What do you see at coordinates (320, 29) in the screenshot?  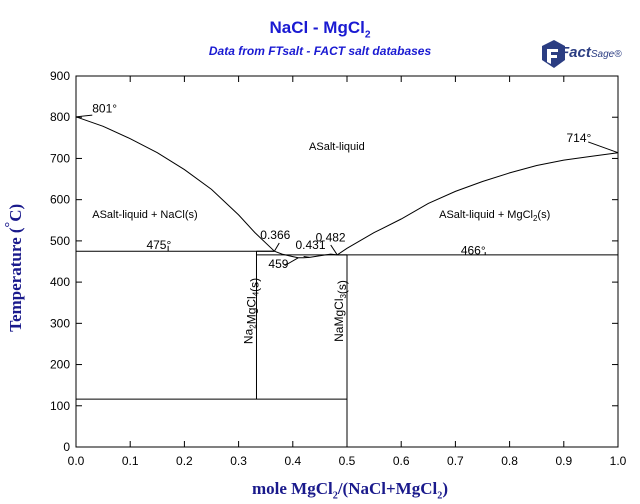 I see `chart-title: NaCl - MgCl2` at bounding box center [320, 29].